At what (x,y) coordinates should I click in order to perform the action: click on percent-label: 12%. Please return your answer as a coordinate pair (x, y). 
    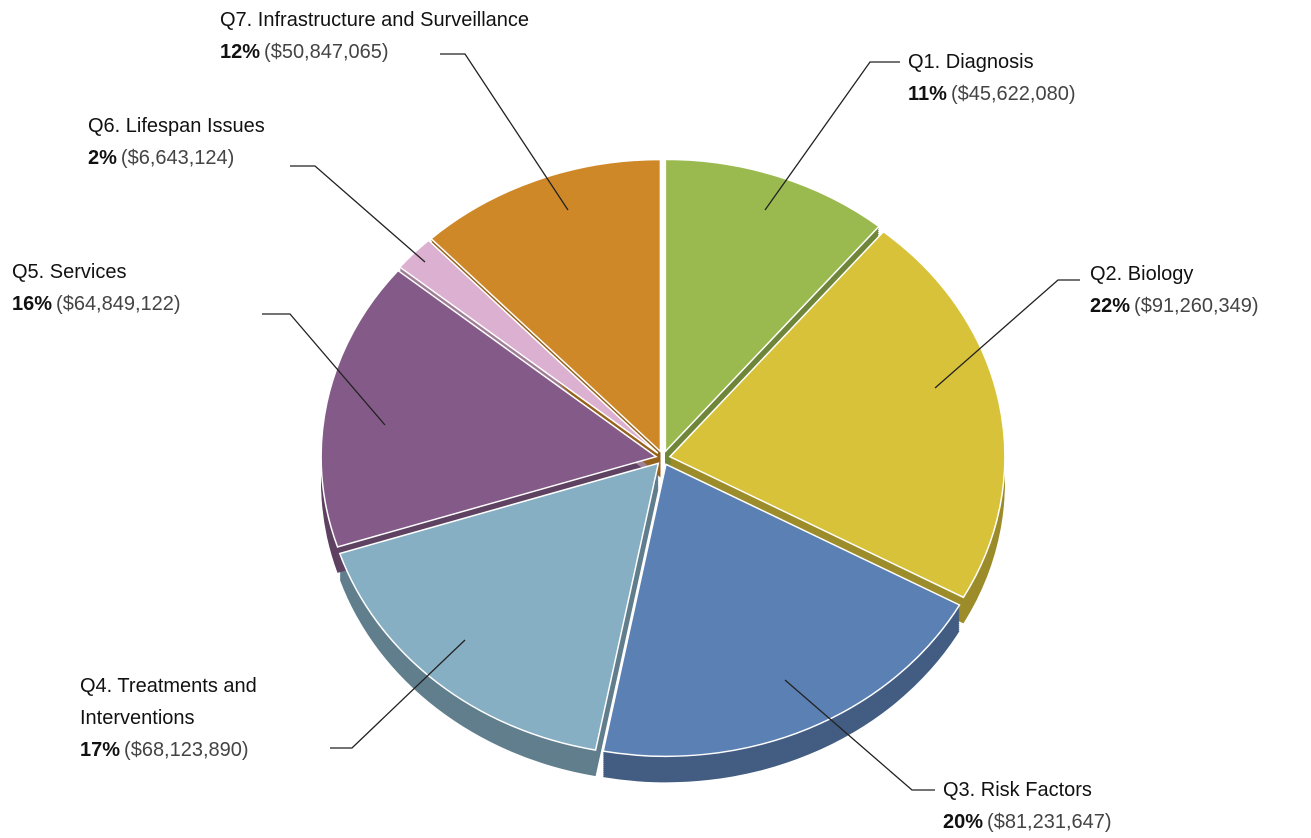
    Looking at the image, I should click on (240, 52).